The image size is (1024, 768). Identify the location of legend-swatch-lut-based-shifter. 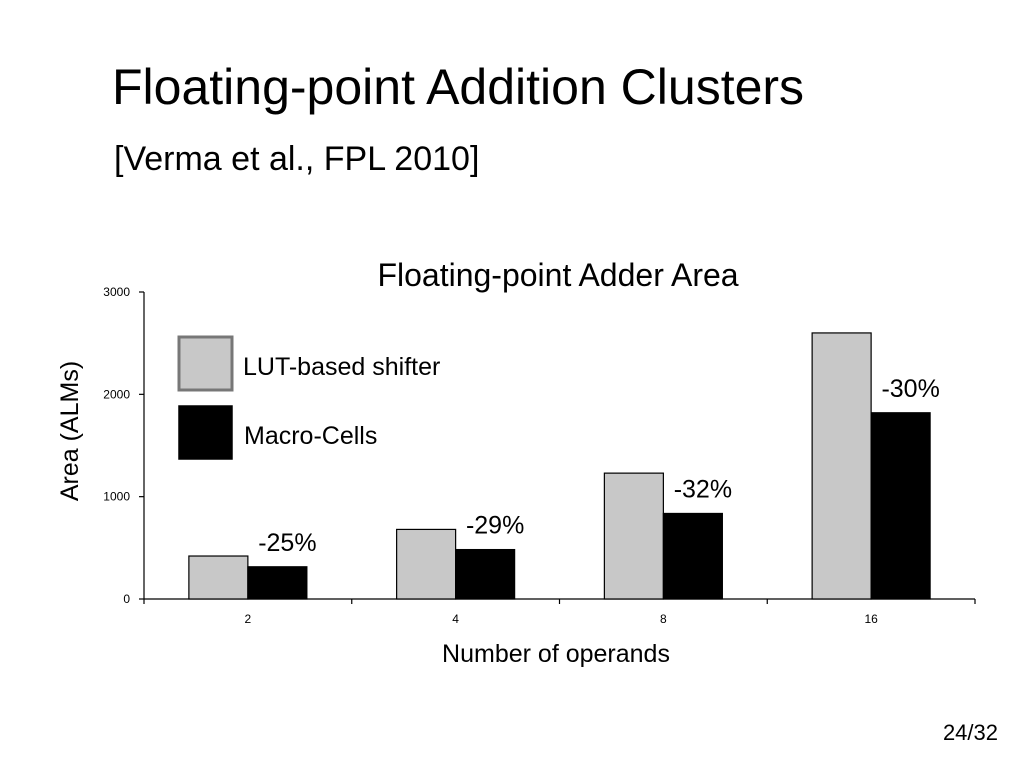
(205, 363).